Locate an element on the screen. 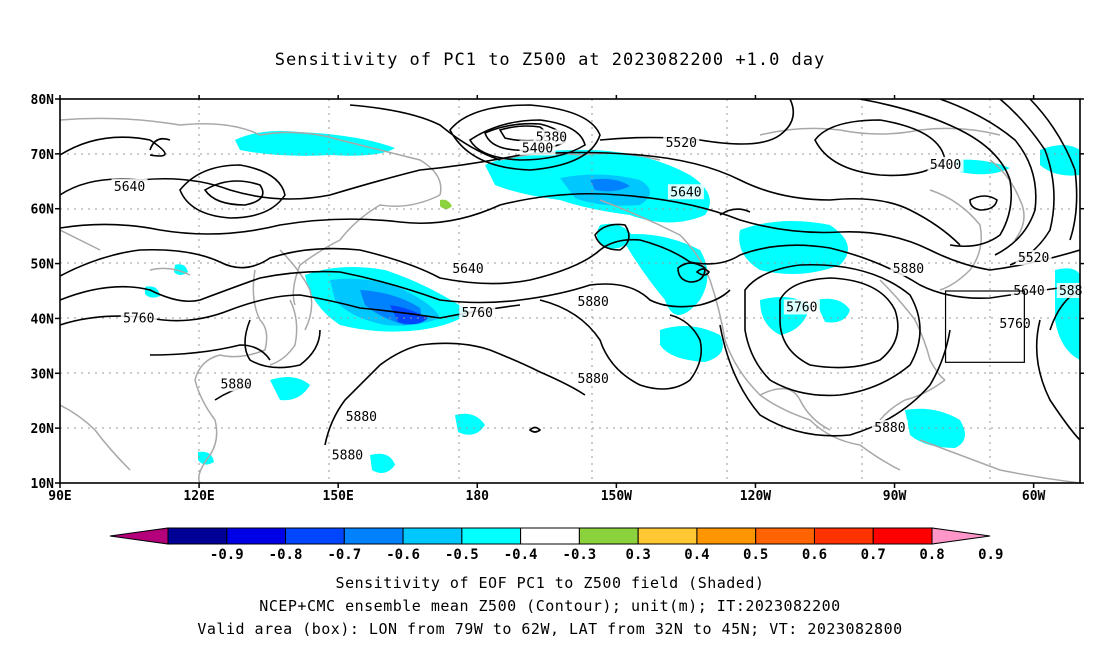  lon-tick-label: 180 is located at coordinates (478, 496).